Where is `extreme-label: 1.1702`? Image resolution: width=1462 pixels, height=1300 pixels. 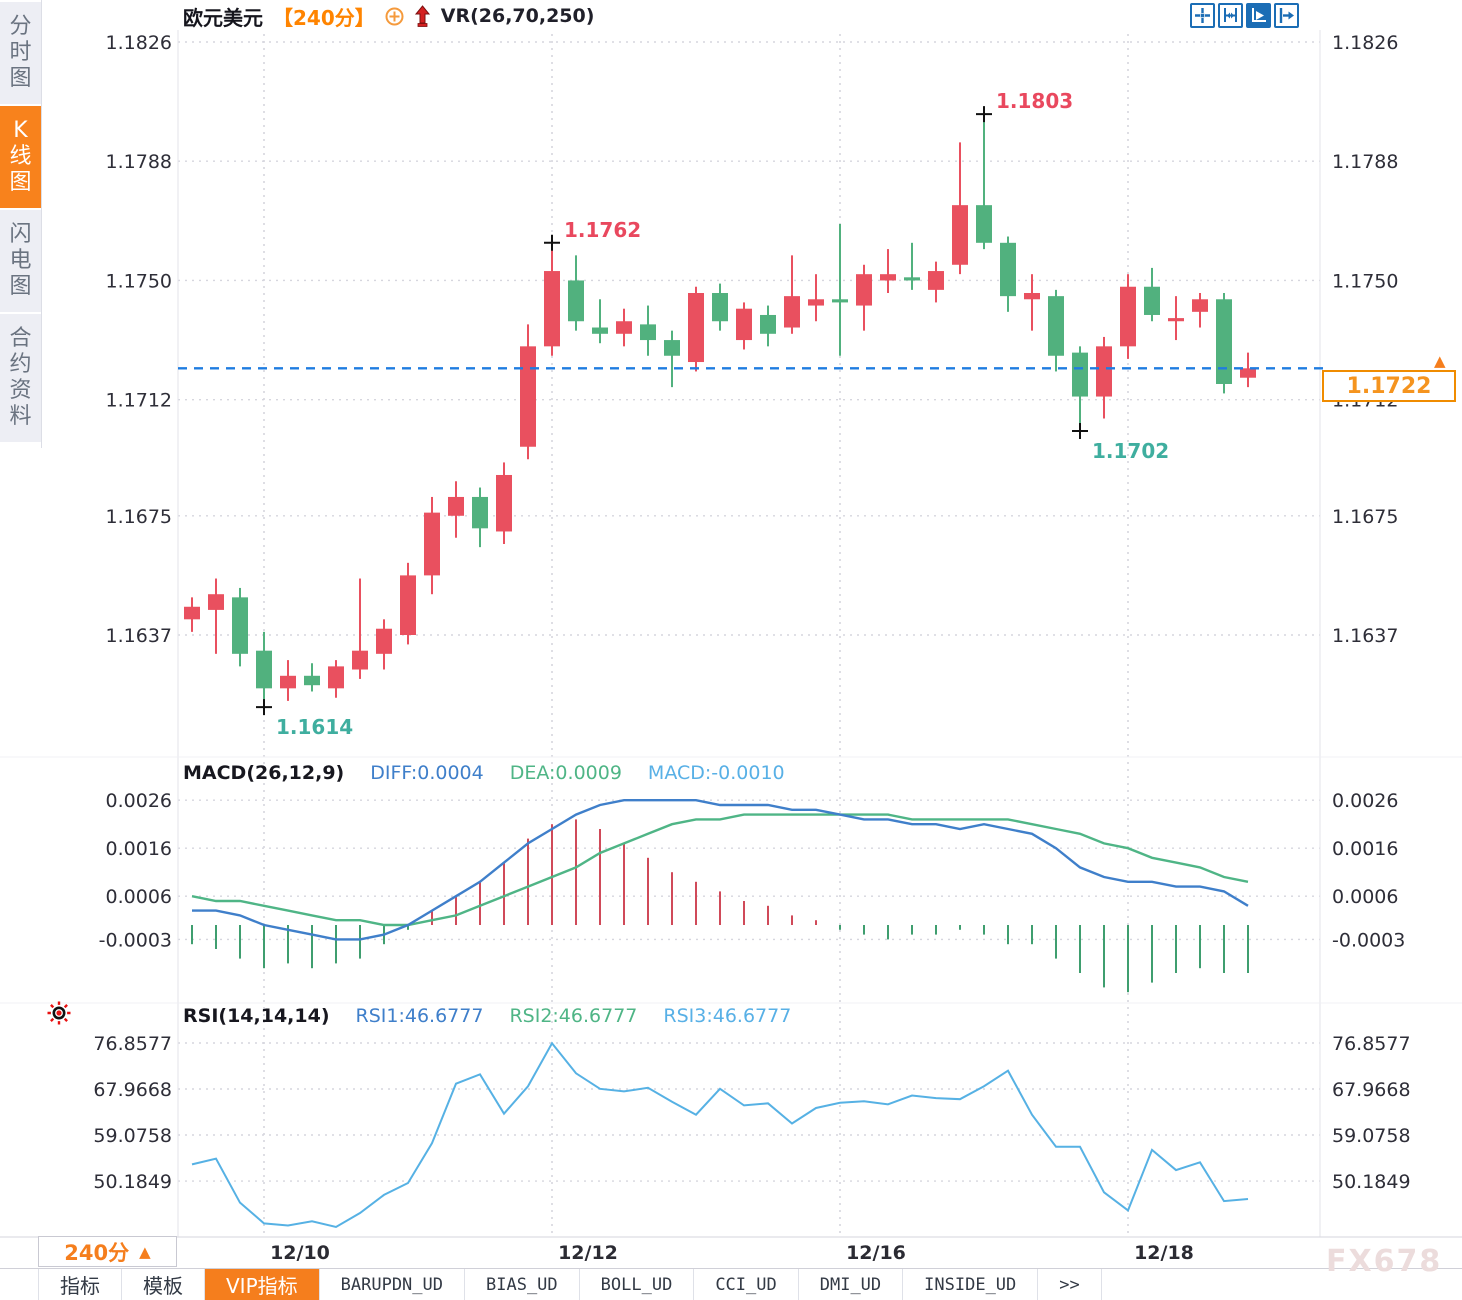
extreme-label: 1.1702 is located at coordinates (1130, 451).